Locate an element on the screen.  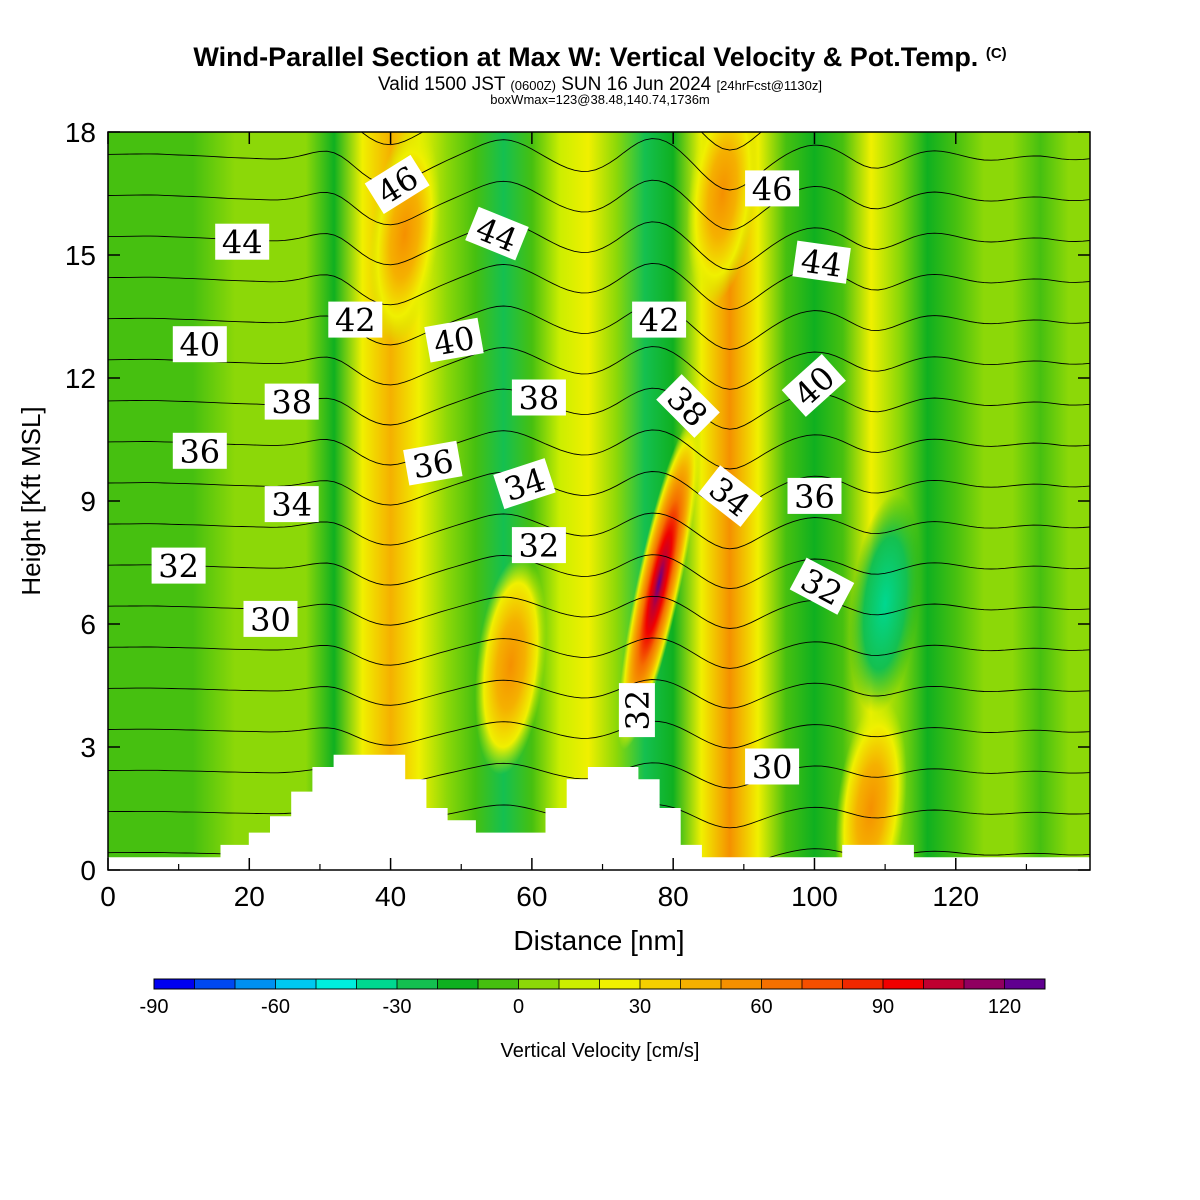
x-axis-label: Distance [nm] is located at coordinates (598, 940).